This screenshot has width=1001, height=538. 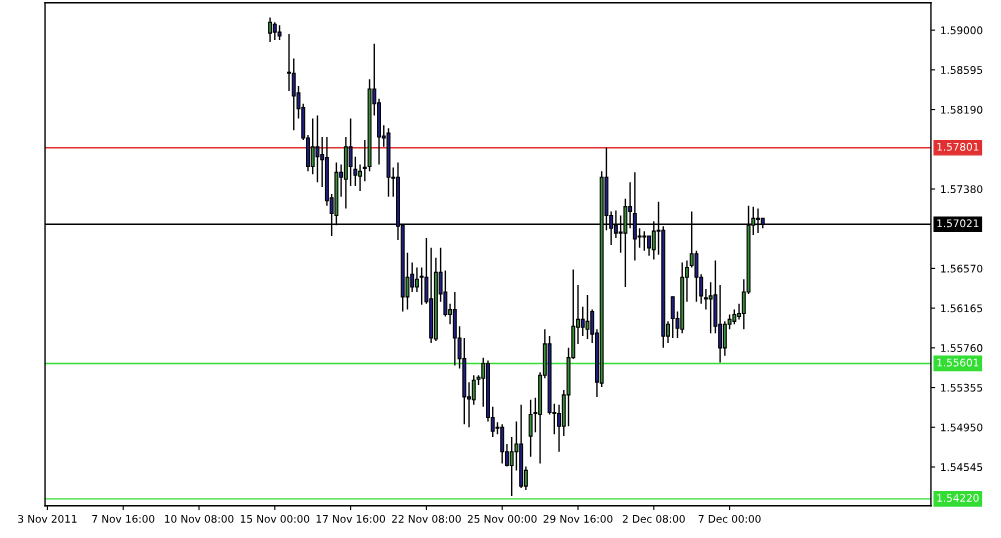 What do you see at coordinates (426, 518) in the screenshot?
I see `x-tick-label: 22 Nov 08:00` at bounding box center [426, 518].